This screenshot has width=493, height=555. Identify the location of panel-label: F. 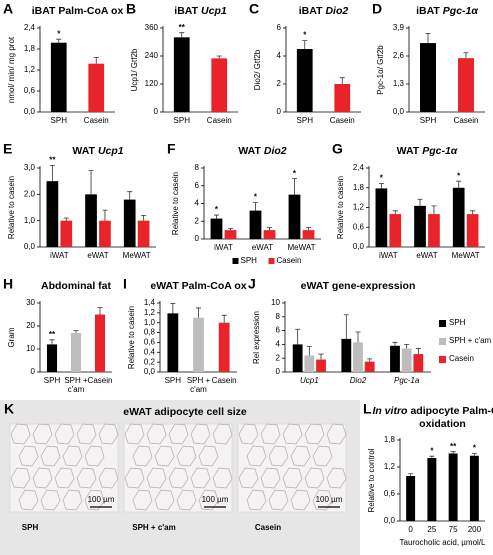
(171, 149).